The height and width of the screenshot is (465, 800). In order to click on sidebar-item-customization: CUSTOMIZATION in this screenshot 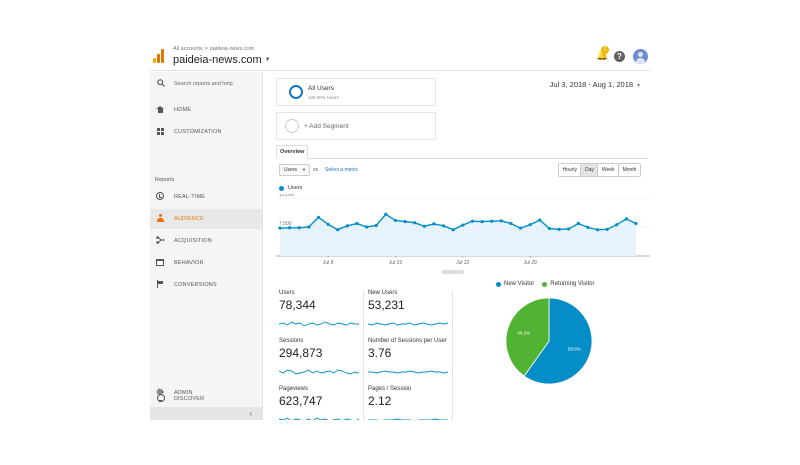, I will do `click(206, 132)`.